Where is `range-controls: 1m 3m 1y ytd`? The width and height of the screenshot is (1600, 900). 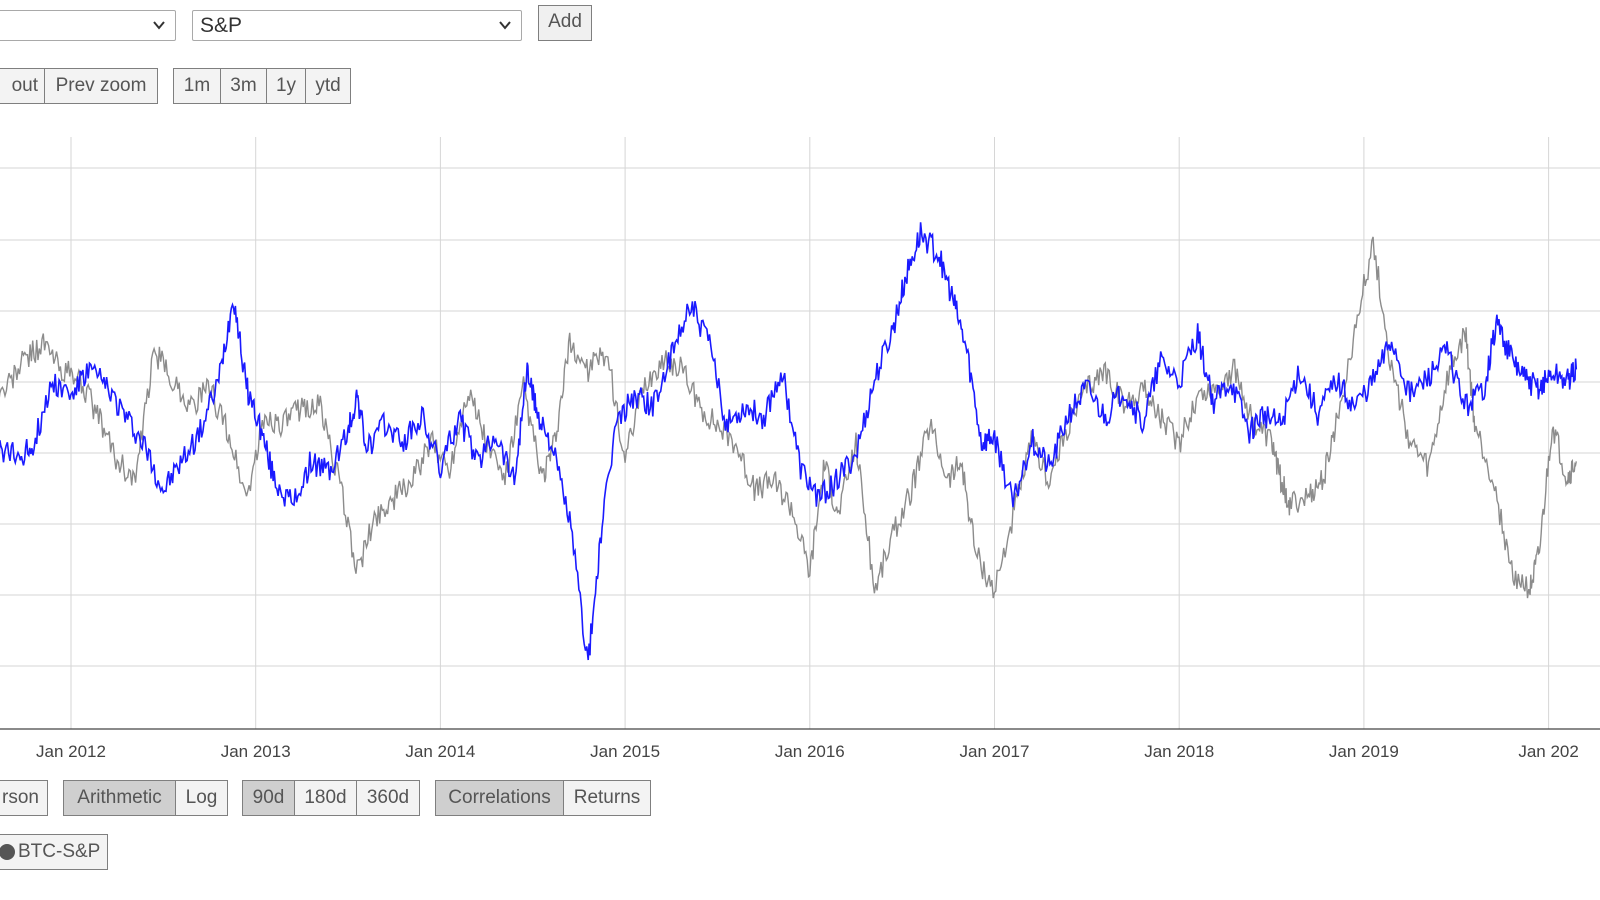
range-controls: 1m 3m 1y ytd is located at coordinates (262, 86).